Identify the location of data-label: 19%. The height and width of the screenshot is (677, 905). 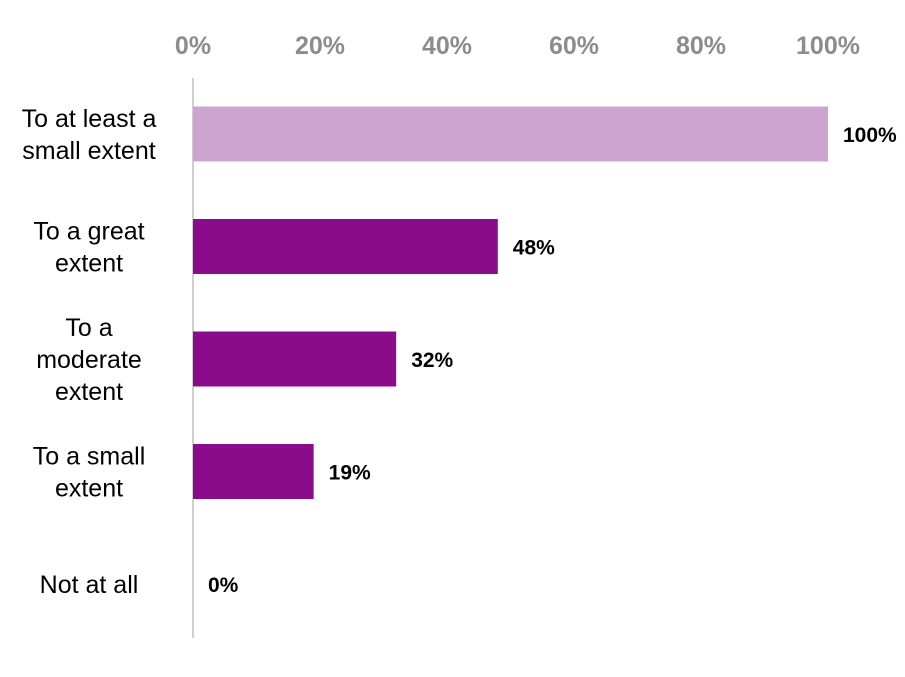
(350, 473).